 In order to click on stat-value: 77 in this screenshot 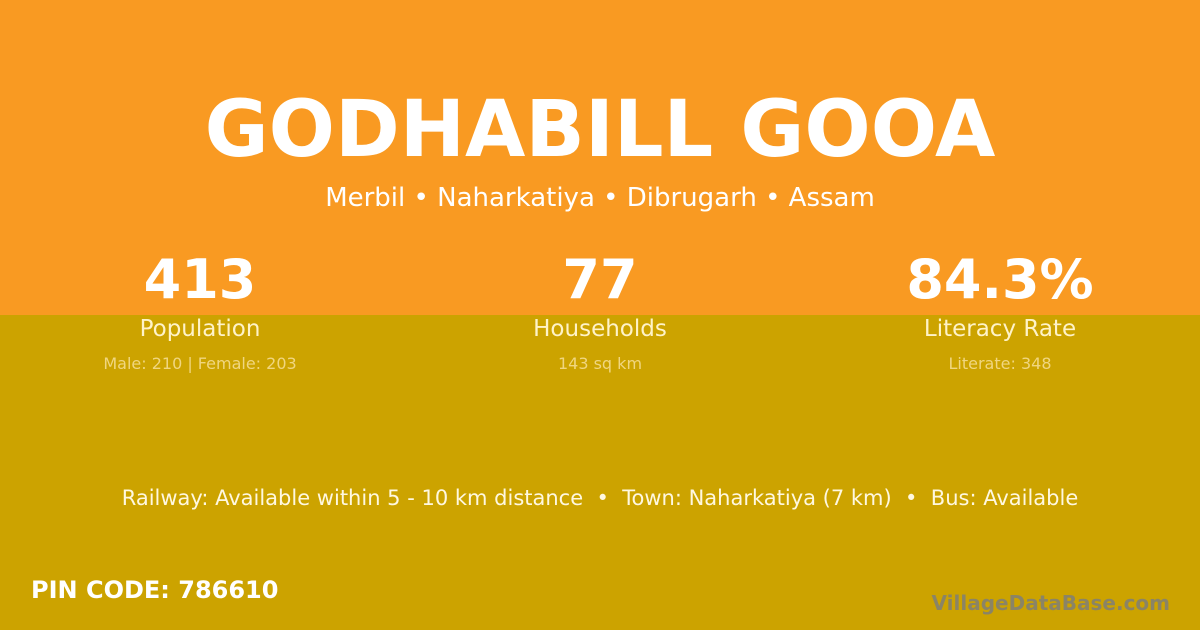, I will do `click(600, 279)`.